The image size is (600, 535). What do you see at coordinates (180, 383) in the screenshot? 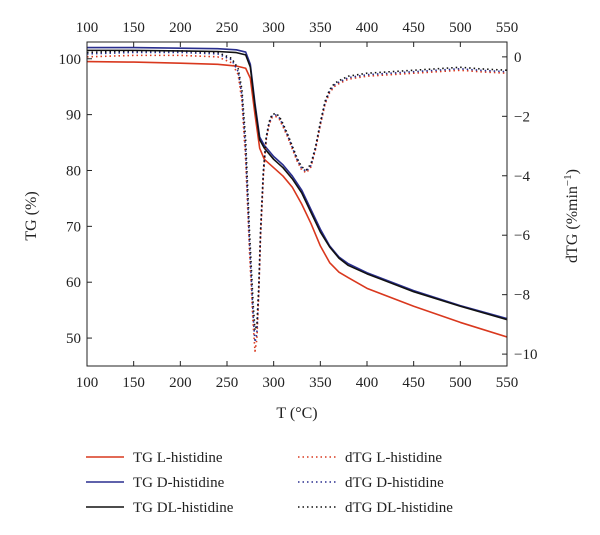
I see `x-tick-label-bottom: 200` at bounding box center [180, 383].